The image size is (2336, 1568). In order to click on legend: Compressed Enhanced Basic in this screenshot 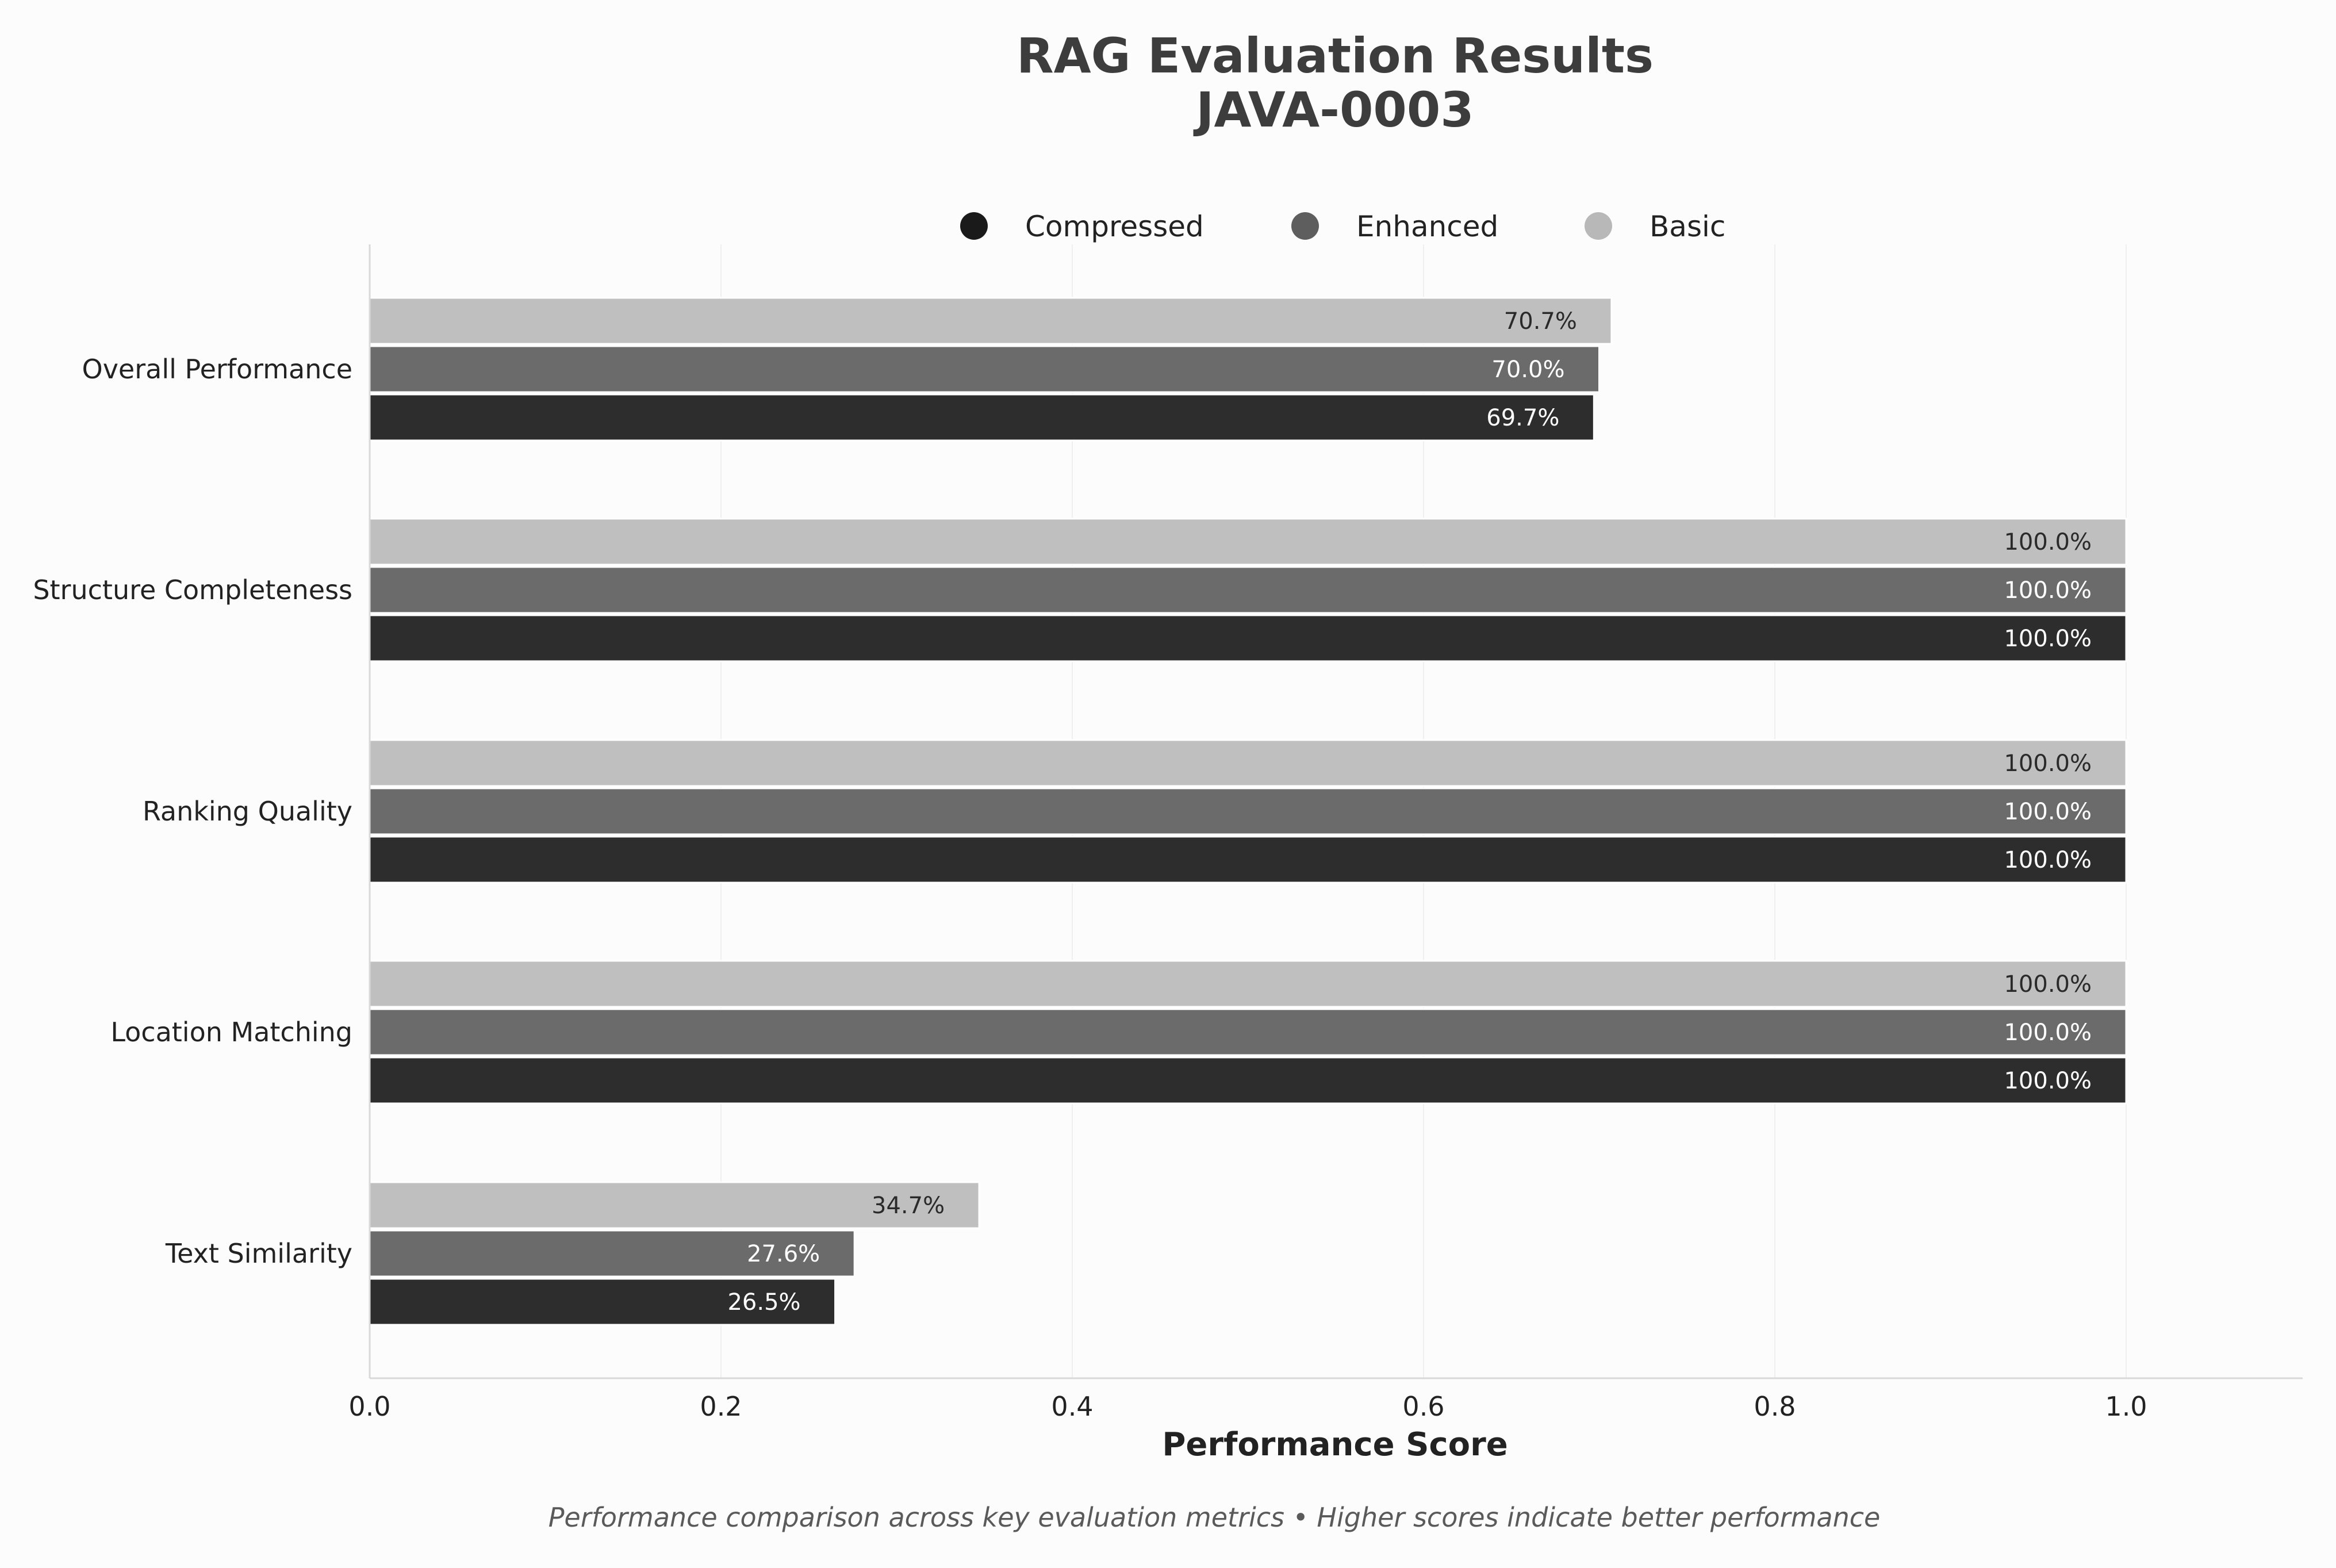, I will do `click(1342, 227)`.